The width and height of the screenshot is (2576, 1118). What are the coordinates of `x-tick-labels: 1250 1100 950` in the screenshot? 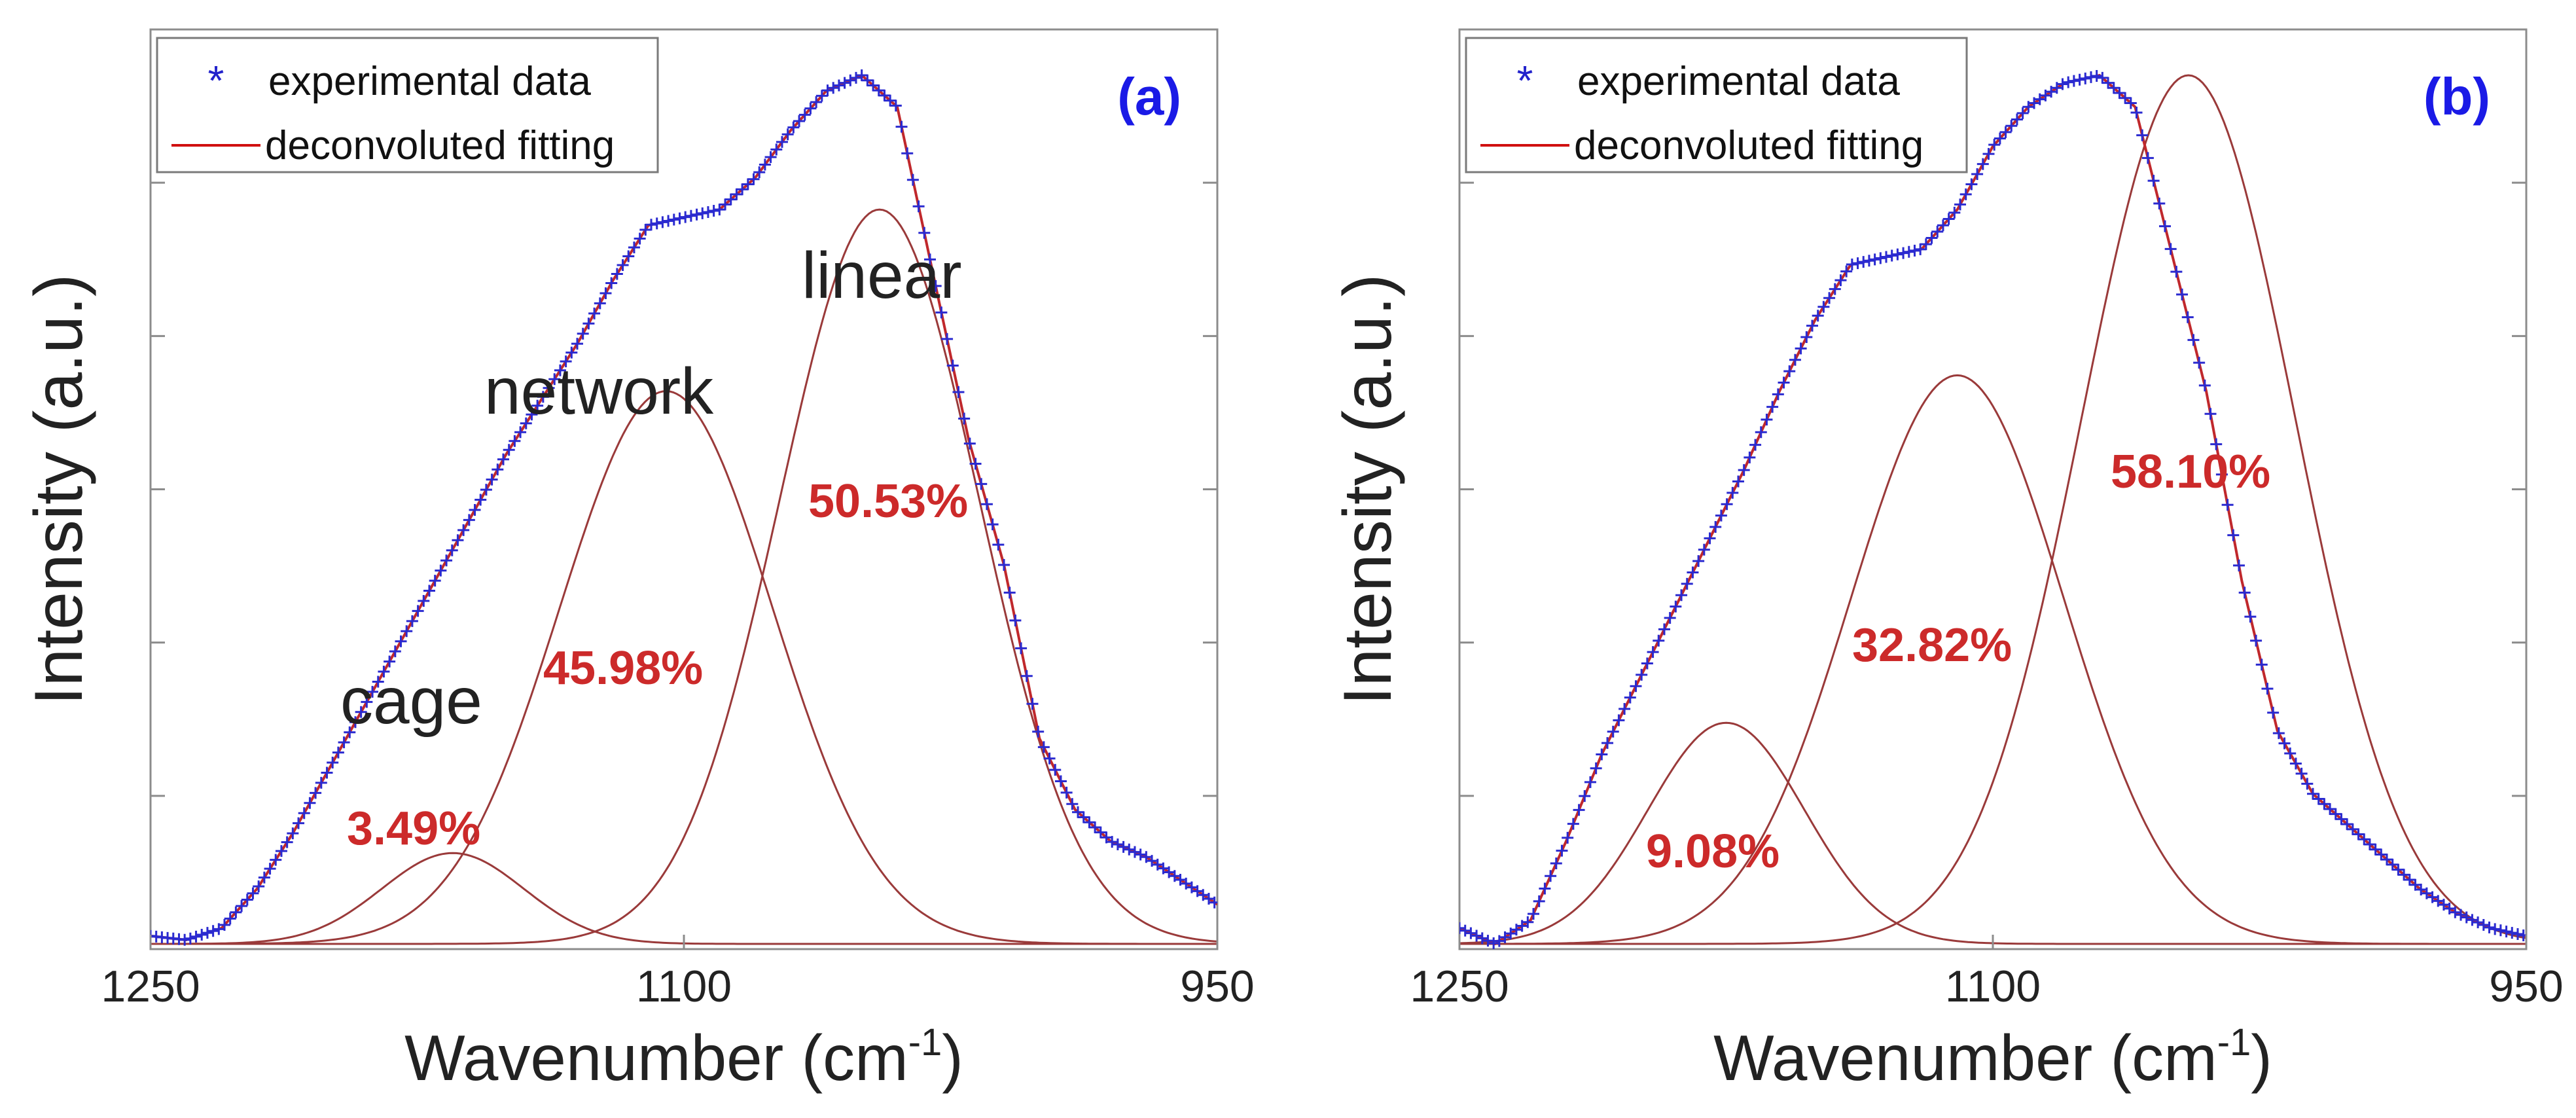 It's located at (1987, 973).